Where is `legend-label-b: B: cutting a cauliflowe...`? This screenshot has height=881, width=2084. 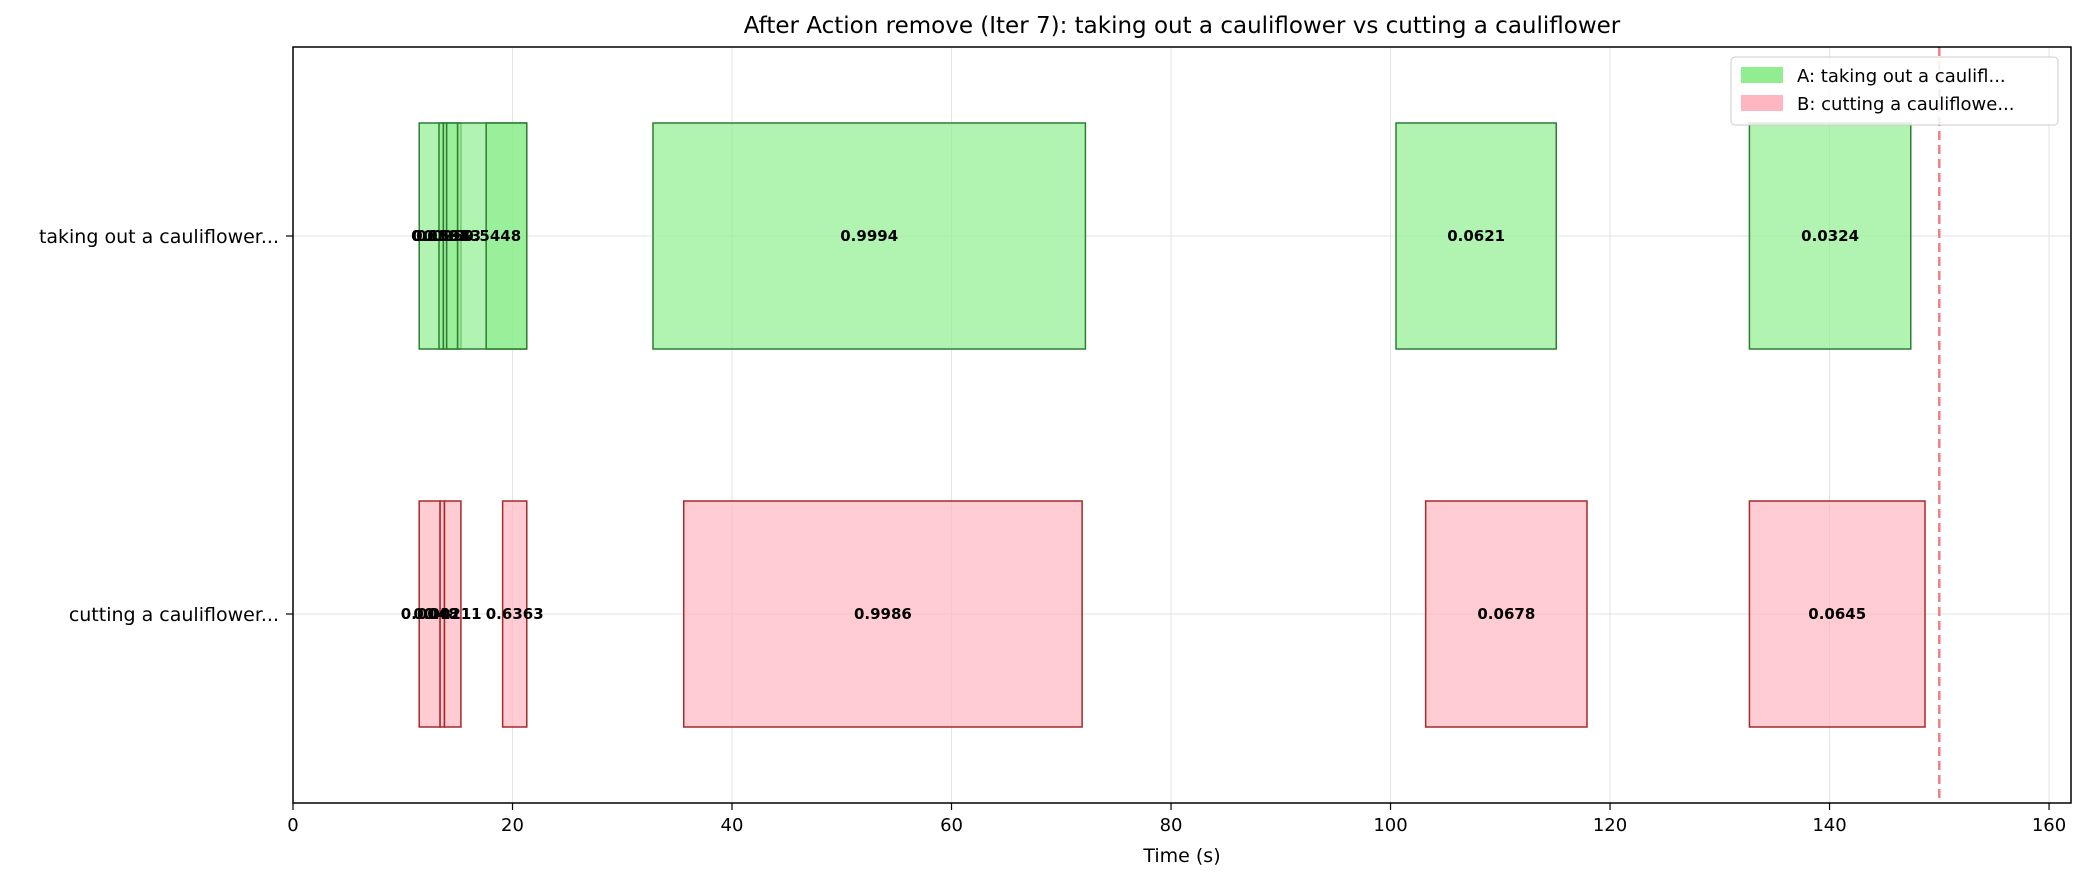 legend-label-b: B: cutting a cauliflowe... is located at coordinates (1906, 104).